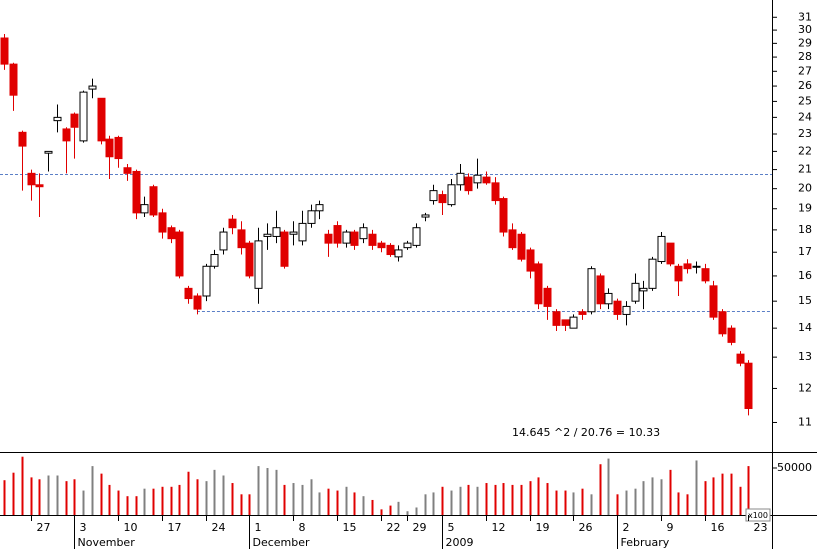  I want to click on x-tick-label: 17, so click(175, 527).